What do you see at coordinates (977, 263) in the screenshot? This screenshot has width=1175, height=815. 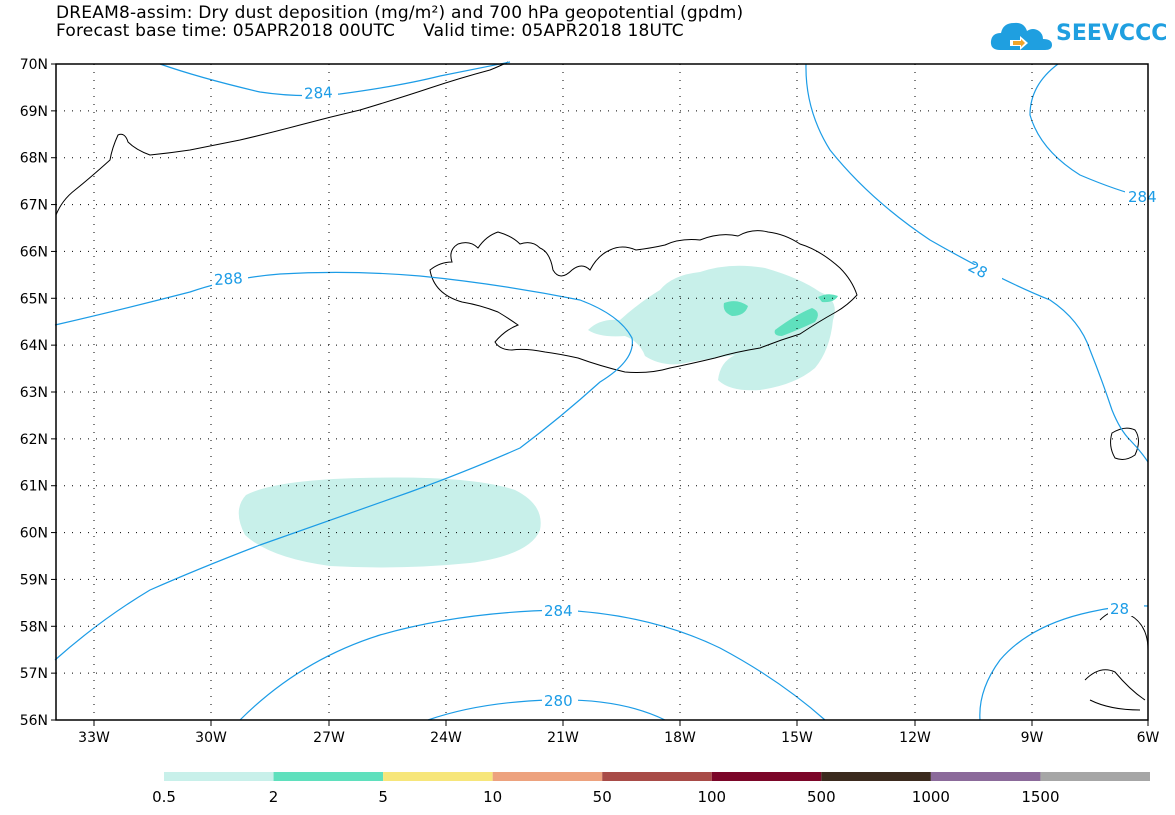 I see `contour-284-east` at bounding box center [977, 263].